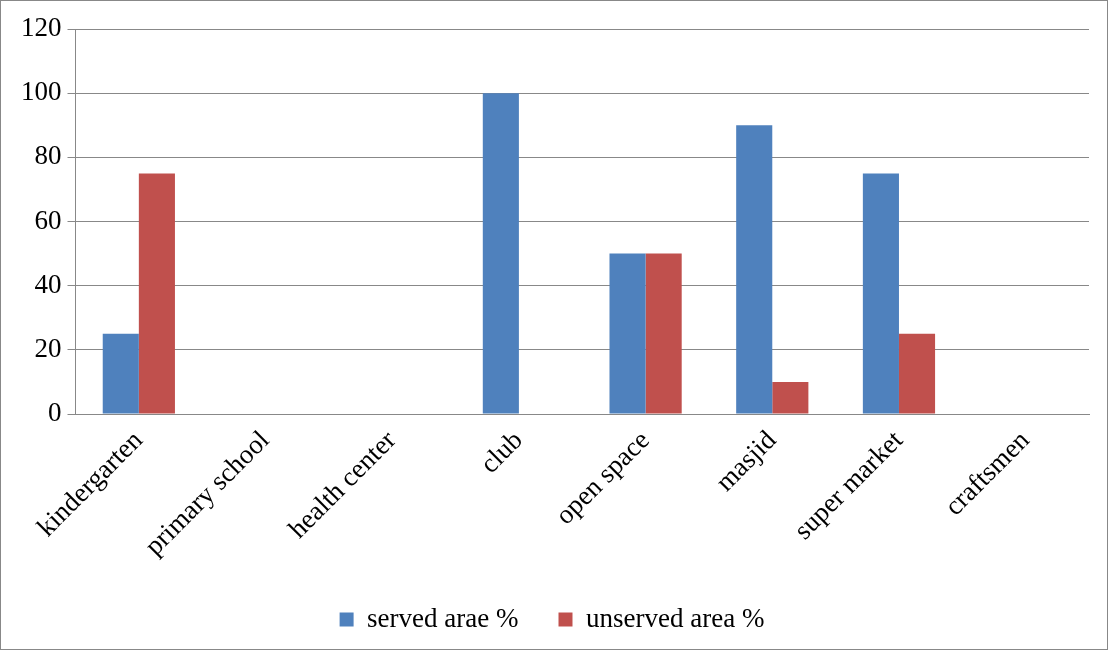 The height and width of the screenshot is (650, 1108). I want to click on y-tick-label: 20, so click(48, 347).